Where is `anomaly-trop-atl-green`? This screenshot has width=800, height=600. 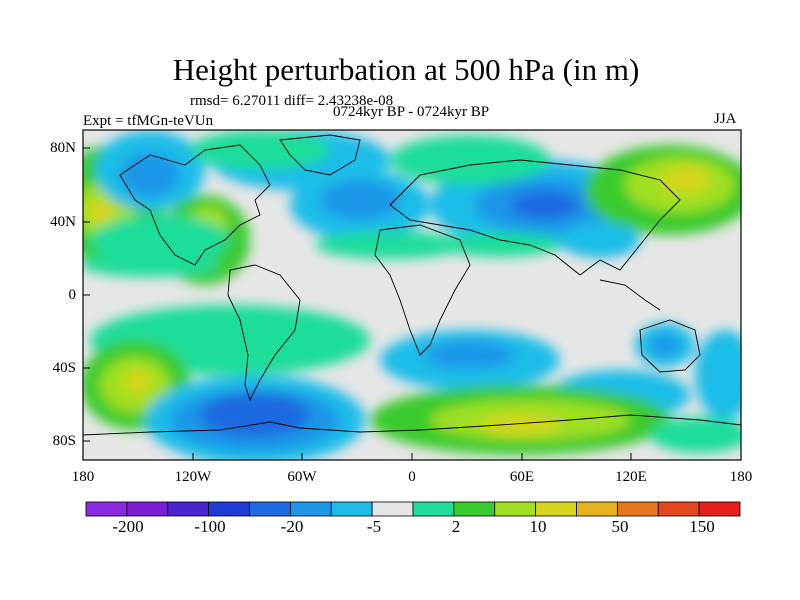 anomaly-trop-atl-green is located at coordinates (390, 245).